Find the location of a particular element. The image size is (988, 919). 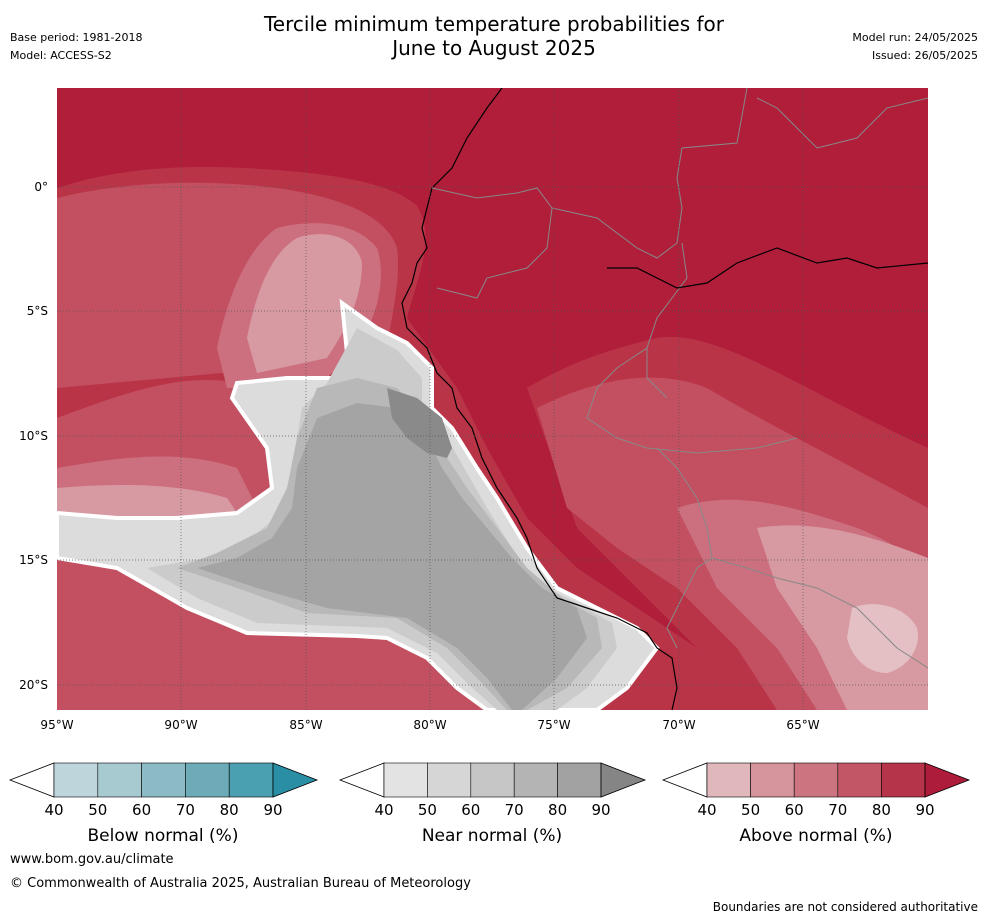

above-40-region is located at coordinates (882, 638).